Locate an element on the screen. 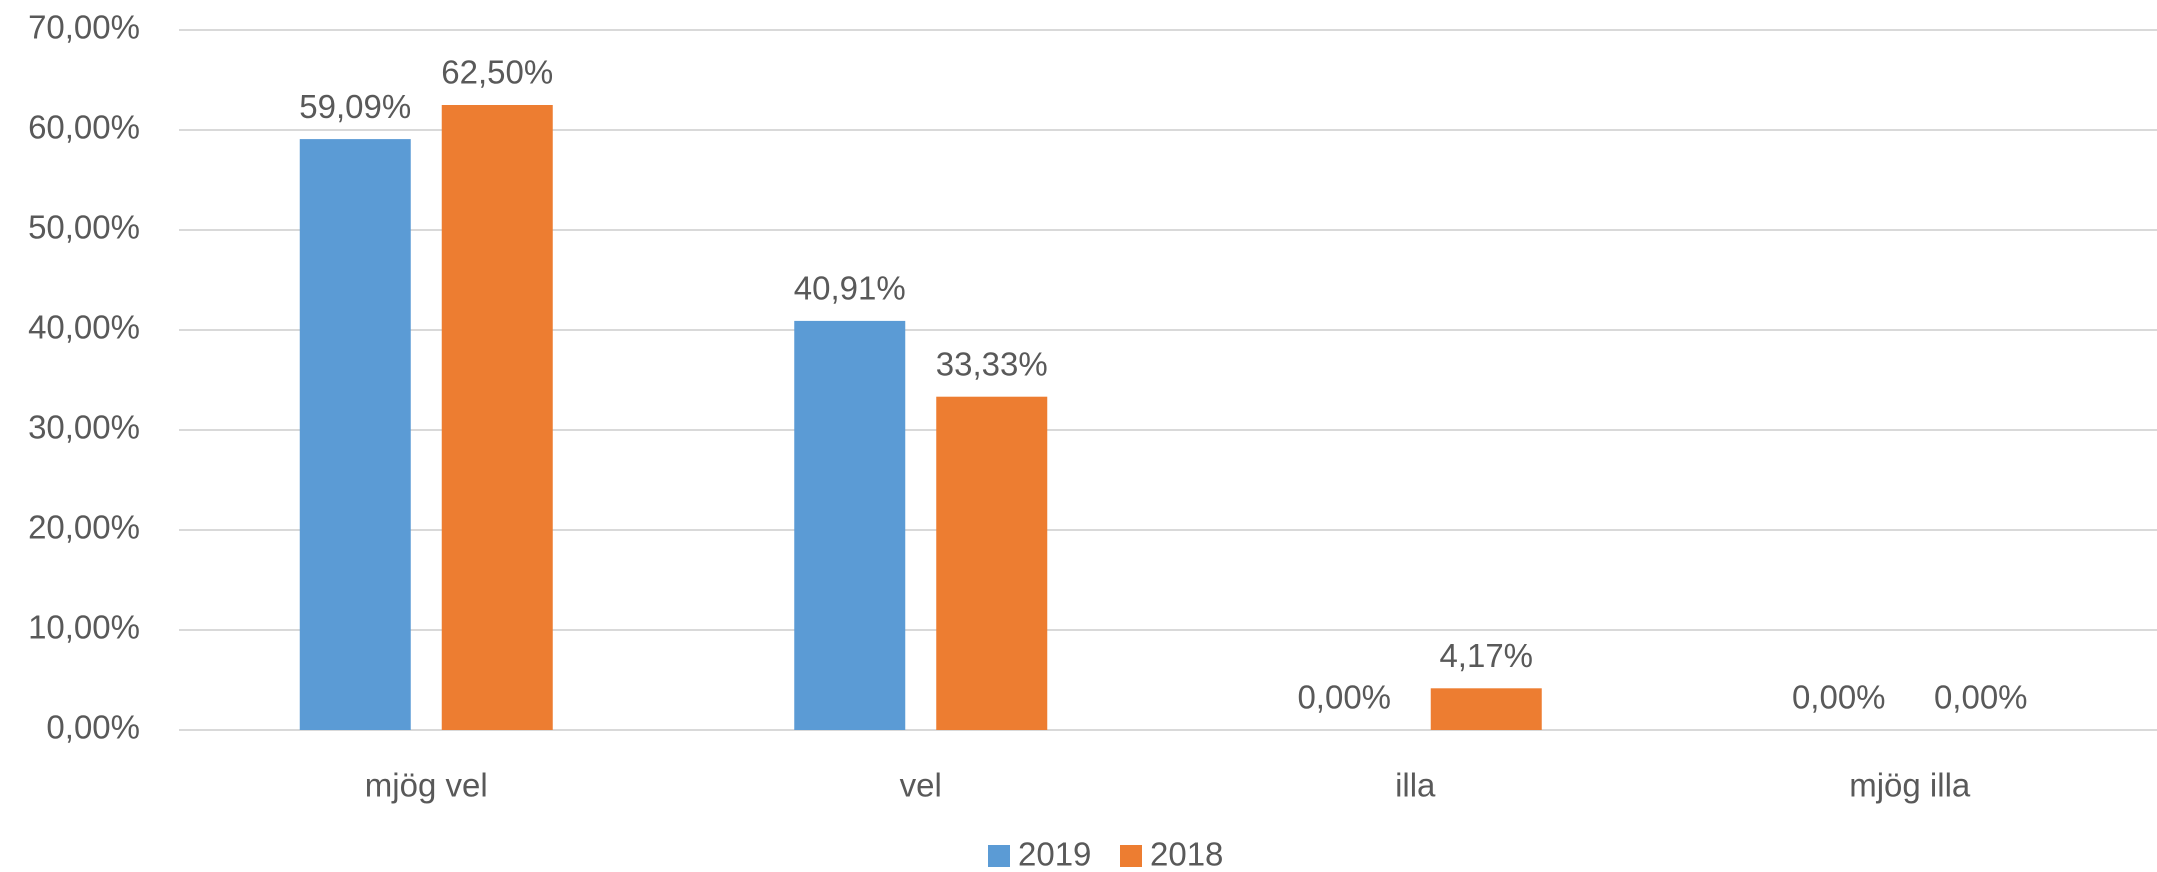 The image size is (2157, 872). data-label: 62,50% is located at coordinates (497, 72).